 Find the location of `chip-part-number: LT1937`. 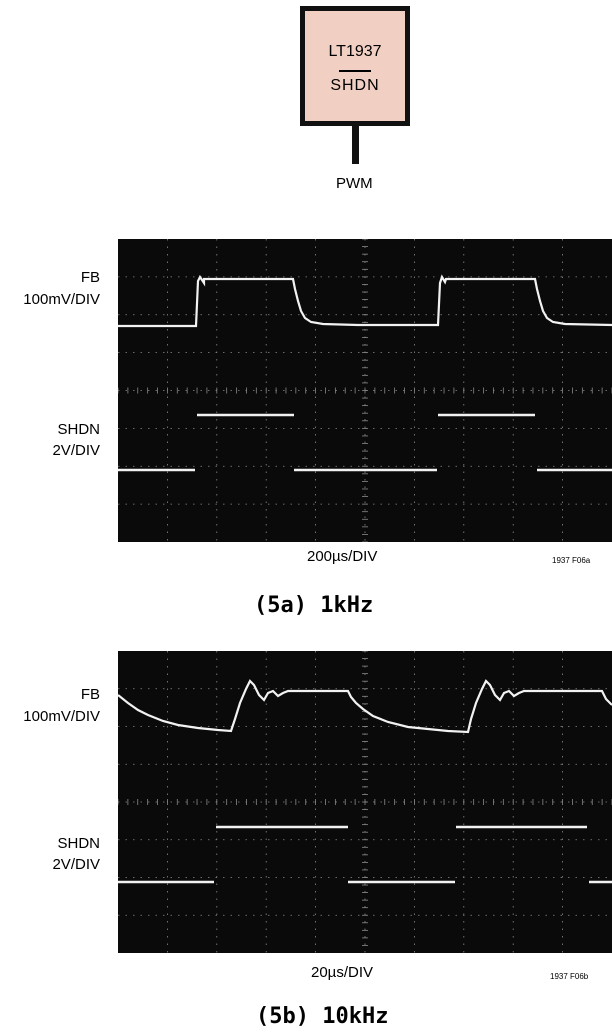

chip-part-number: LT1937 is located at coordinates (355, 51).